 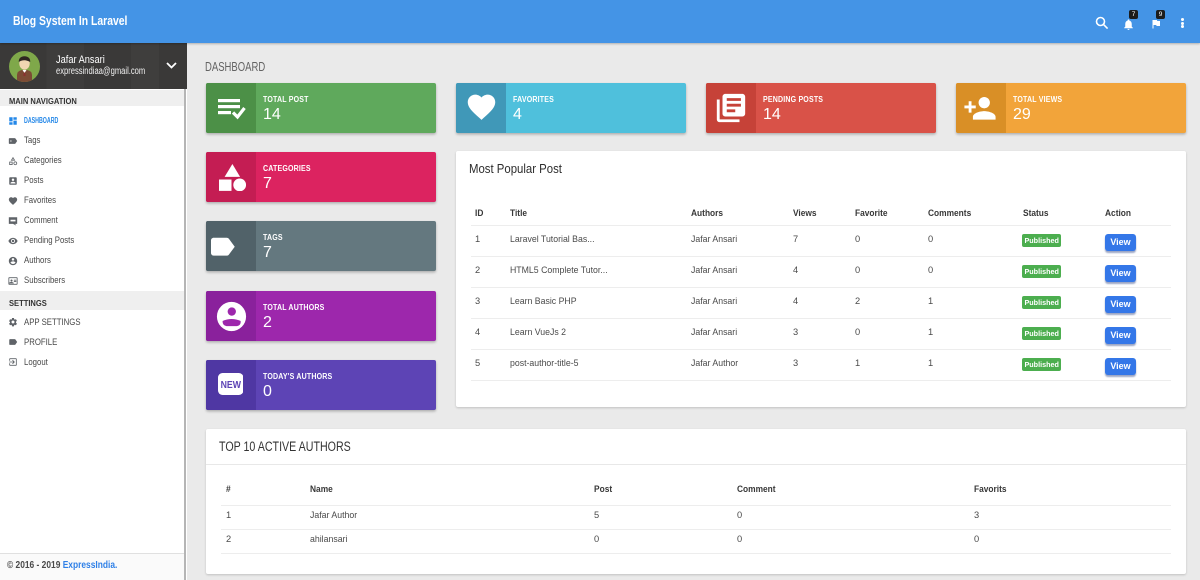 I want to click on svg-text: NEW, so click(x=231, y=385).